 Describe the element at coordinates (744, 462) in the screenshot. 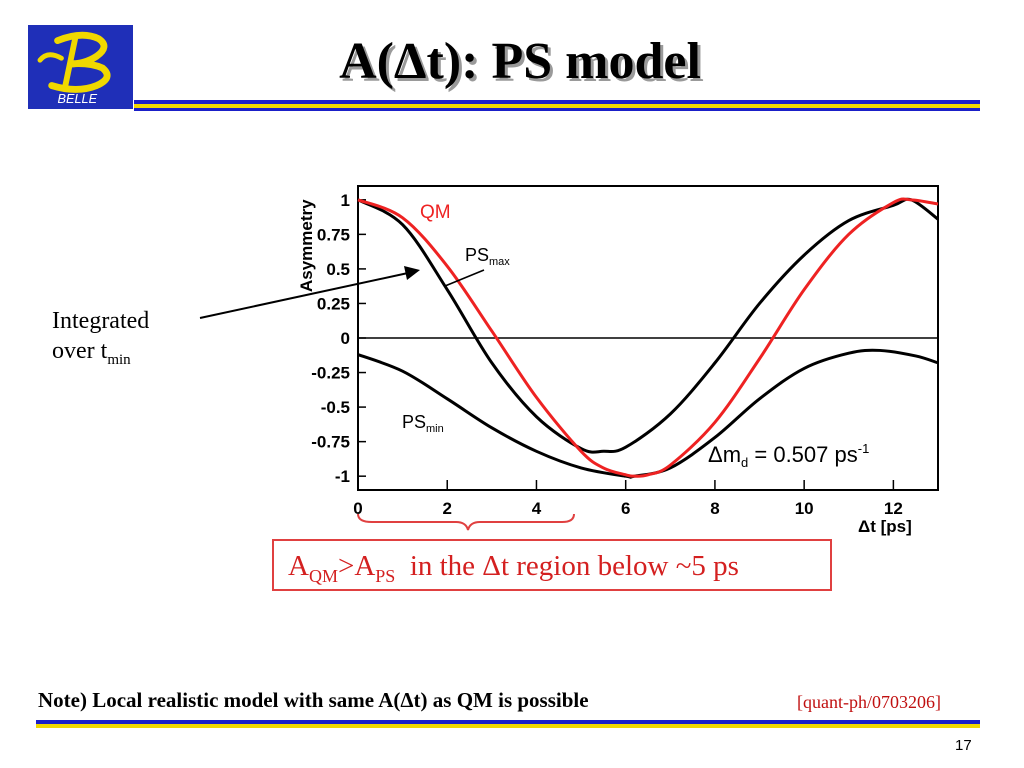

I see `delta-m-sub: d` at that location.